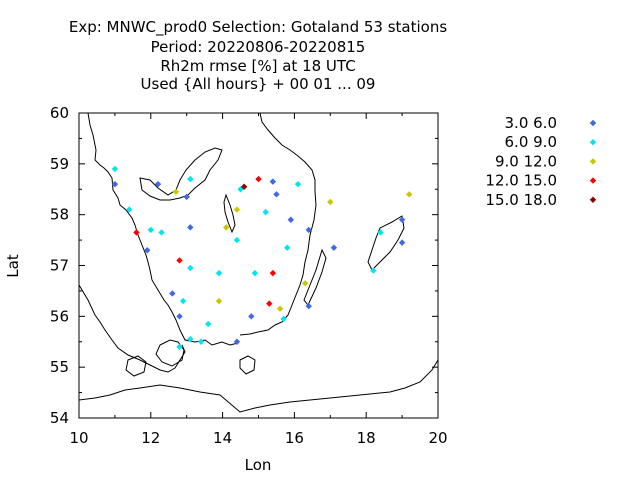  What do you see at coordinates (13, 266) in the screenshot?
I see `y-axis-label: Lat` at bounding box center [13, 266].